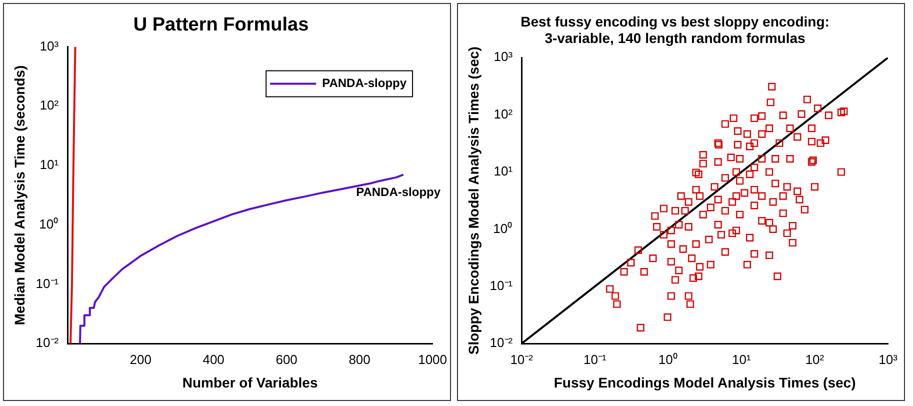 This screenshot has height=406, width=913. I want to click on x-tick-label: 10², so click(815, 359).